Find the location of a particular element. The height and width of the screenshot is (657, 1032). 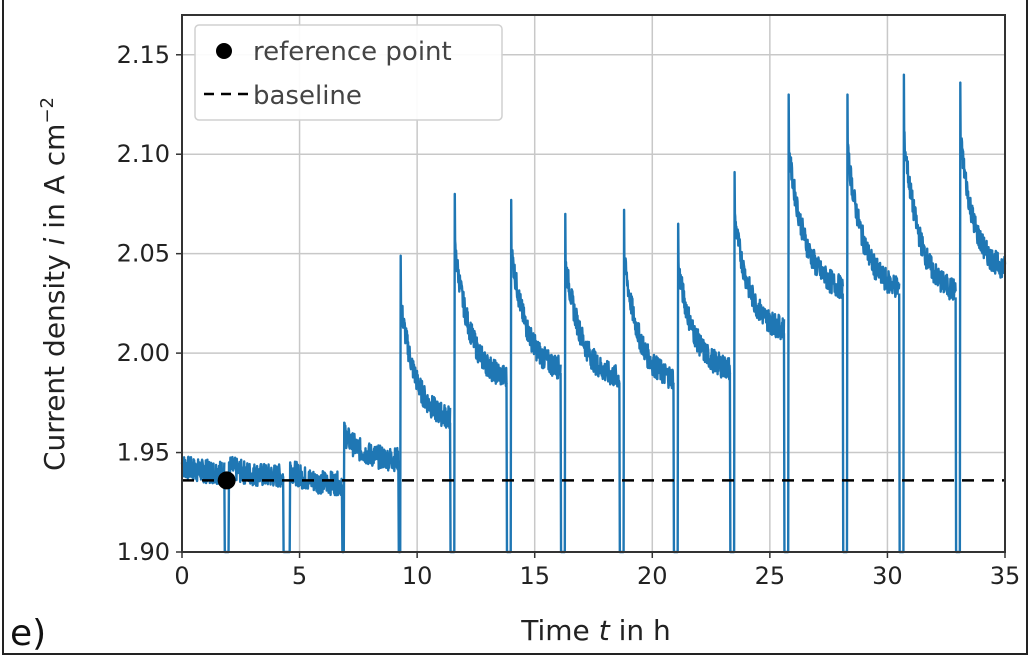

legend-box is located at coordinates (348, 72).